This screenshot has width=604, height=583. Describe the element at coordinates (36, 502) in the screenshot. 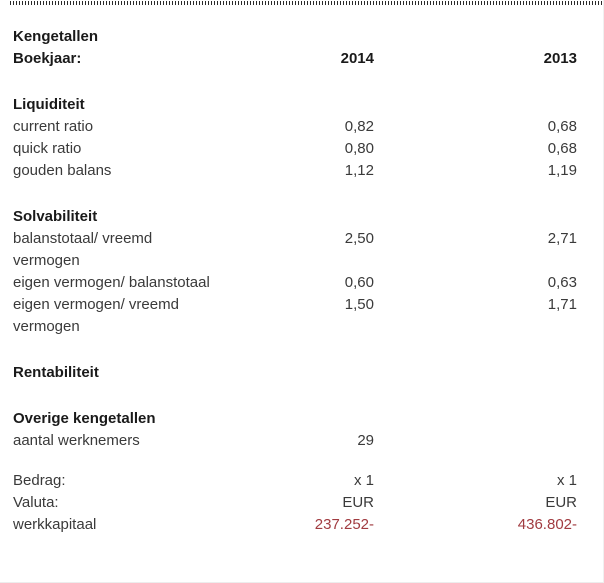

I see `row-label-text: Valuta:` at that location.